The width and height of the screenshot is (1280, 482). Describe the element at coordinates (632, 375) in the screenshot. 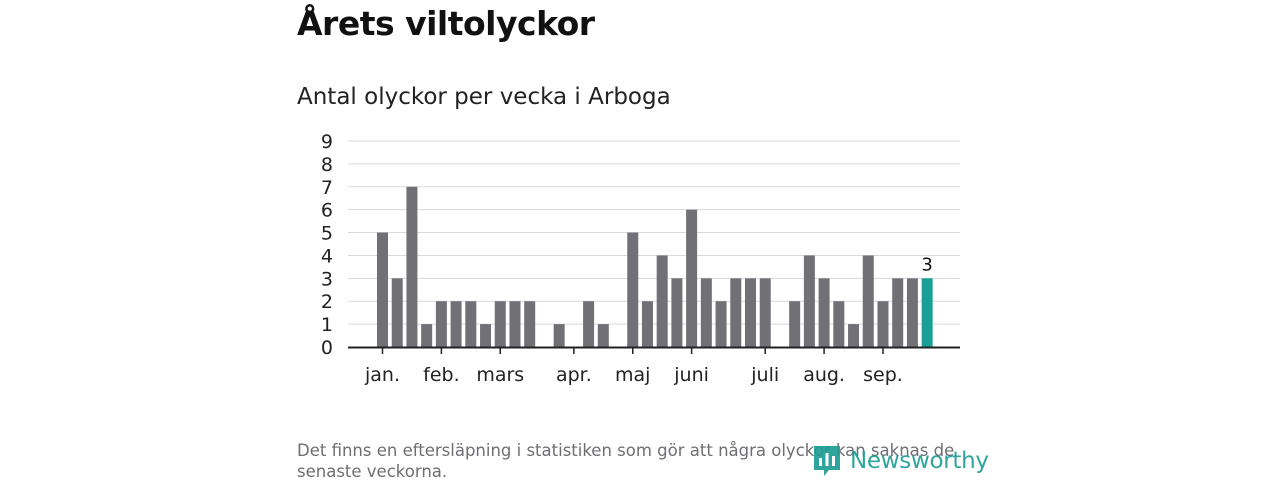

I see `x-tick-label: maj` at that location.